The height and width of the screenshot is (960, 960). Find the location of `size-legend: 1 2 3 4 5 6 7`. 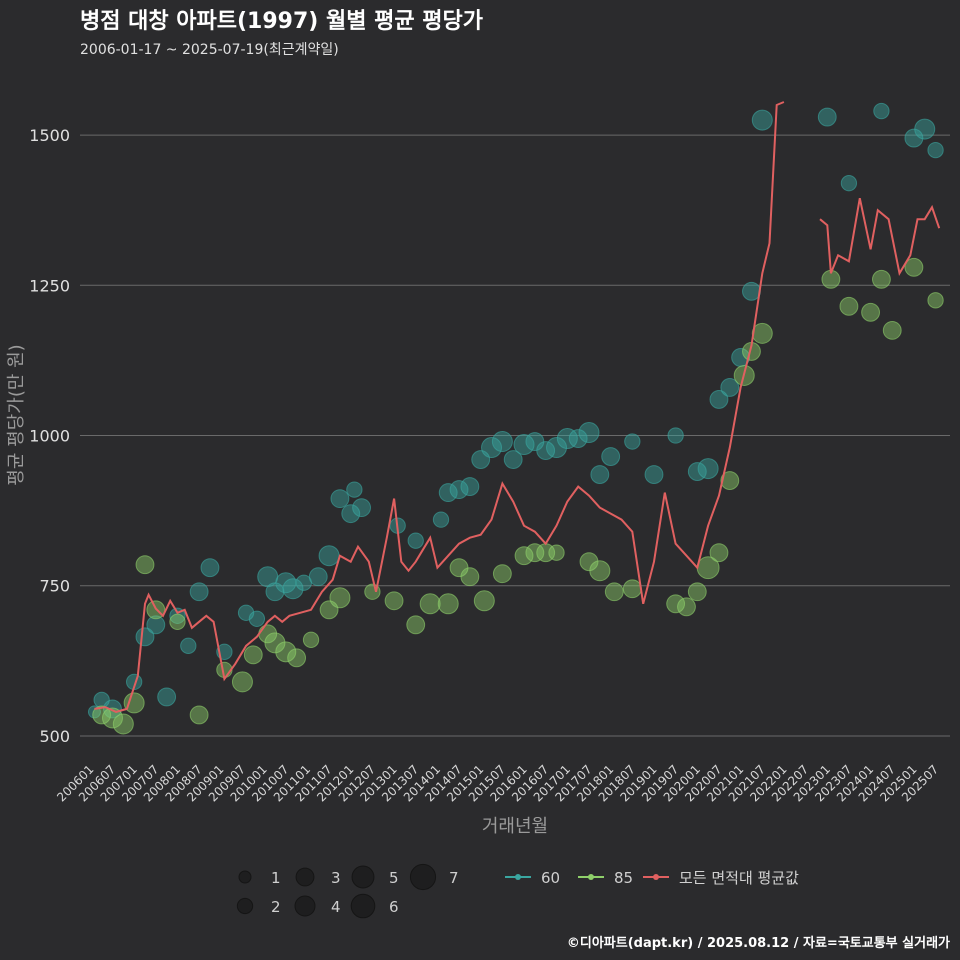

size-legend: 1 2 3 4 5 6 7 is located at coordinates (347, 891).